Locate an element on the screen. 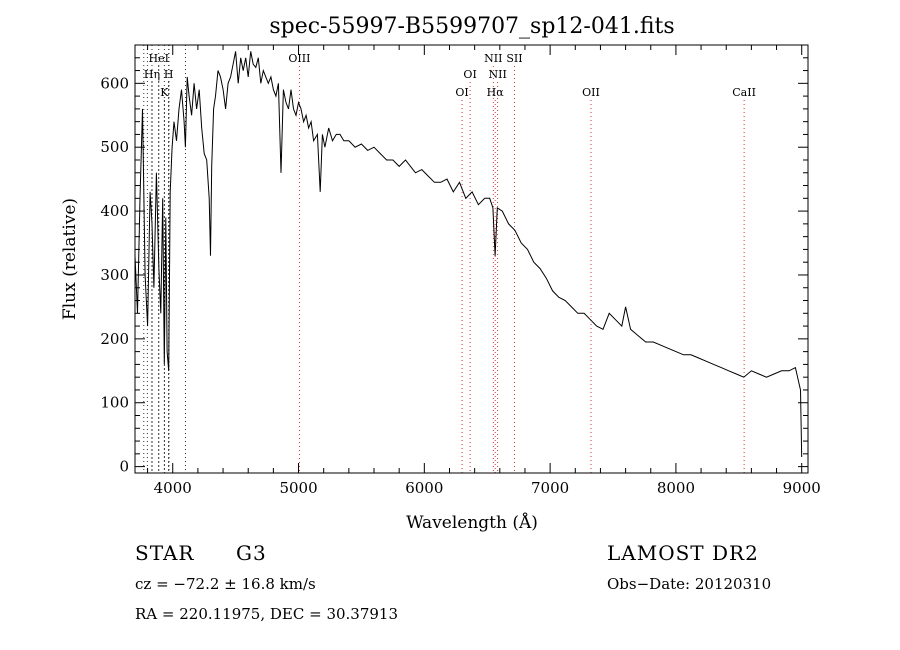 This screenshot has height=650, width=900. observation-date: Obs−Date: 20120310 is located at coordinates (689, 584).